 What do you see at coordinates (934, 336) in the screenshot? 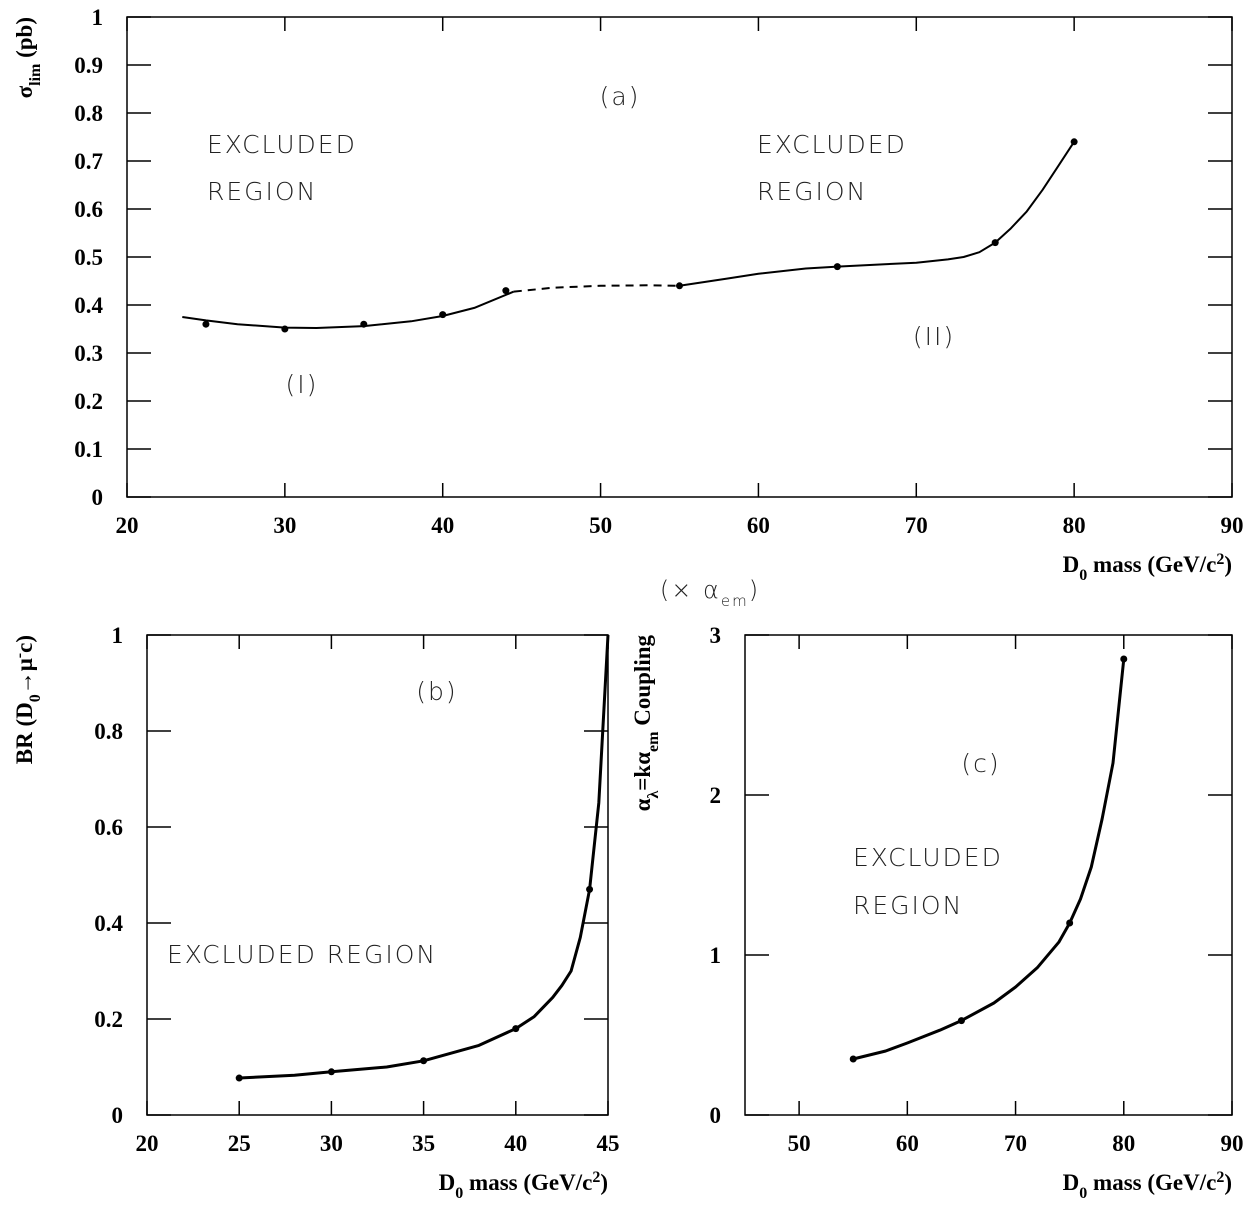
I see `annotation: (II)` at bounding box center [934, 336].